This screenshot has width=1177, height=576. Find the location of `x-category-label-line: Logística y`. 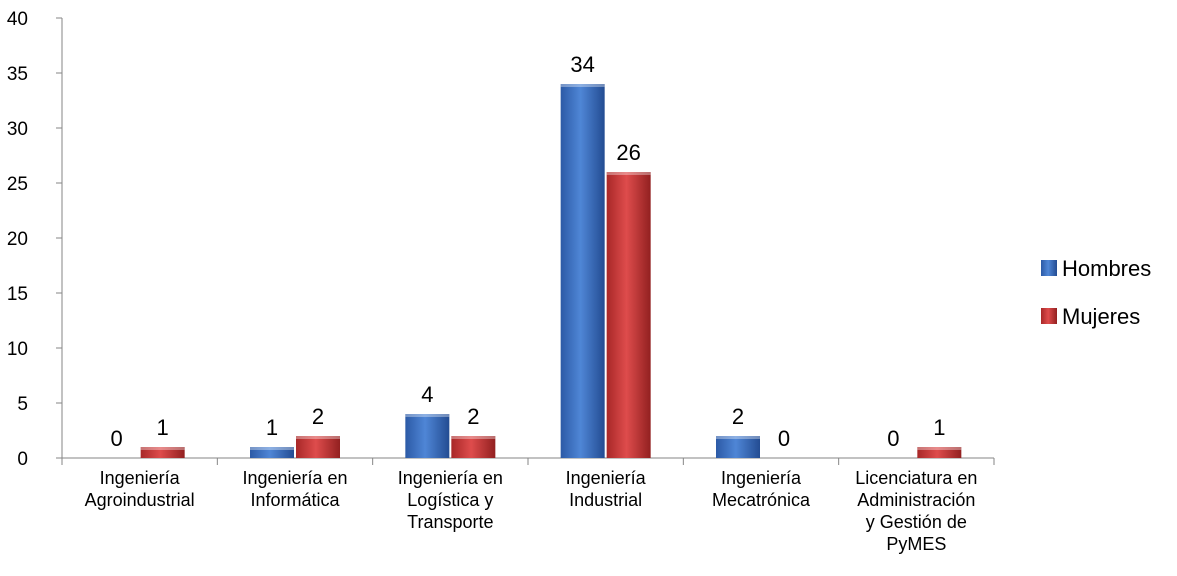

x-category-label-line: Logística y is located at coordinates (450, 500).